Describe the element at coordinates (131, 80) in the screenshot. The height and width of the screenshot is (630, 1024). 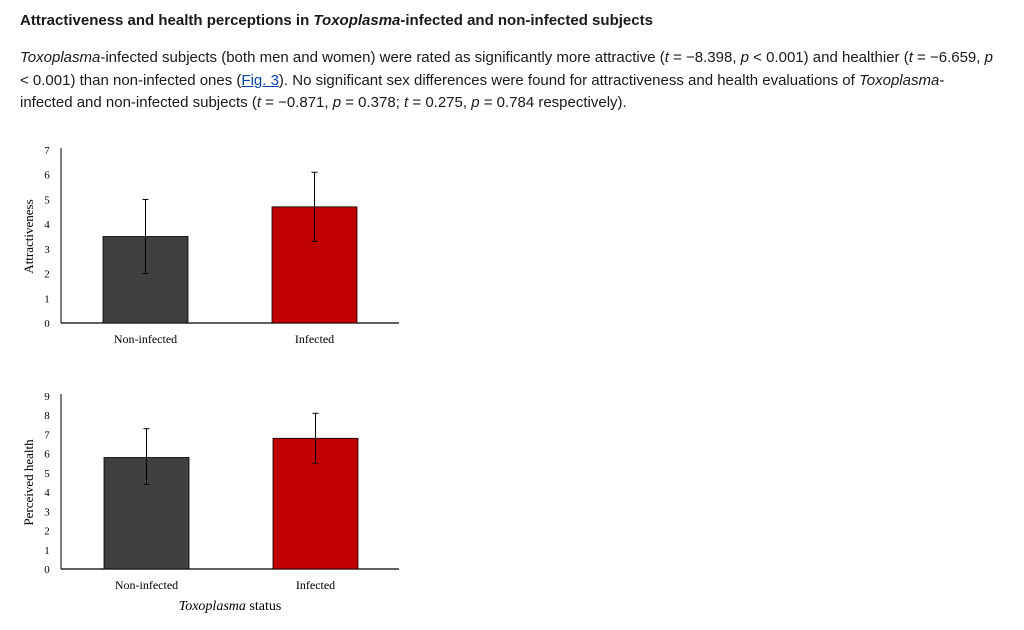
I see `text-run: < 0.001) than non-infected ones (` at that location.